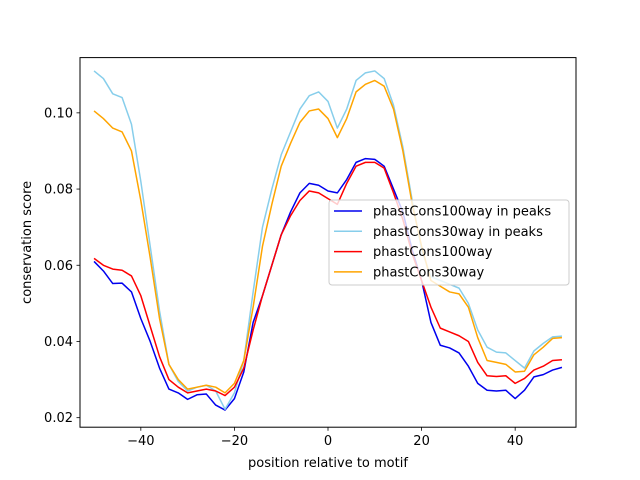 The width and height of the screenshot is (640, 480). I want to click on legend-label: phastCons30way in peaks, so click(458, 232).